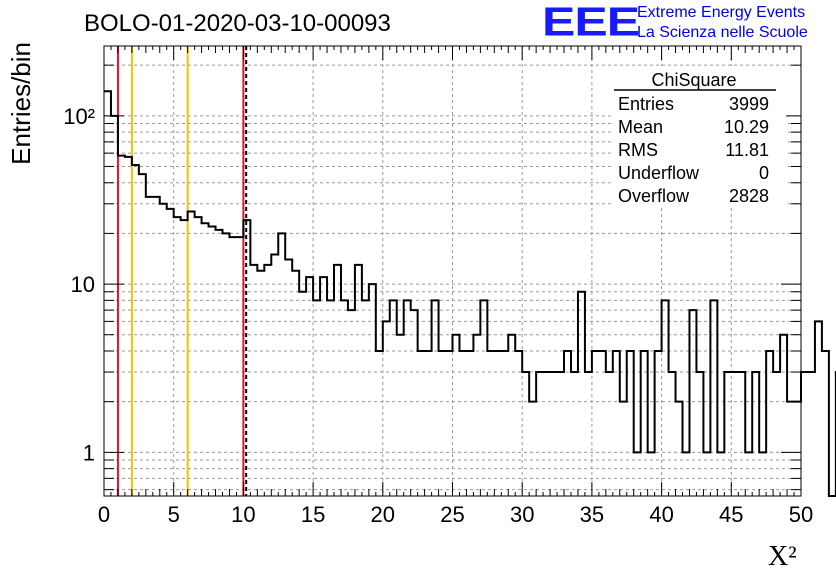  What do you see at coordinates (237, 23) in the screenshot?
I see `chart-title: BOLO-01-2020-03-10-00093` at bounding box center [237, 23].